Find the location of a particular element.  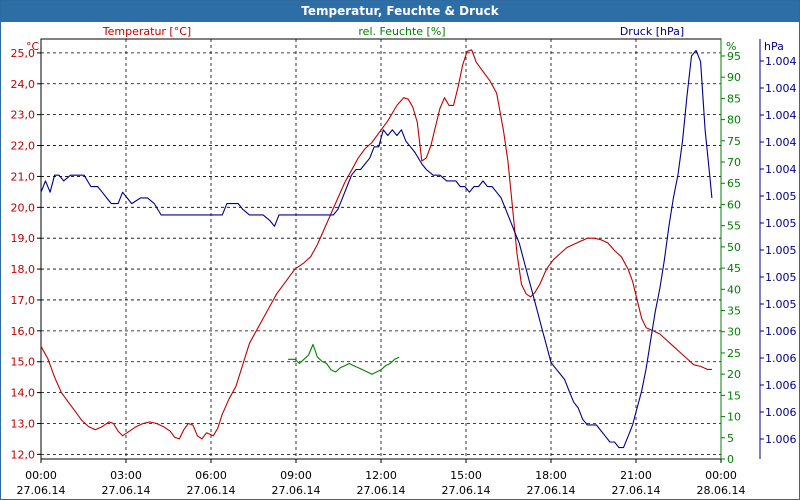

x-tick-time: 18:00 is located at coordinates (551, 475).